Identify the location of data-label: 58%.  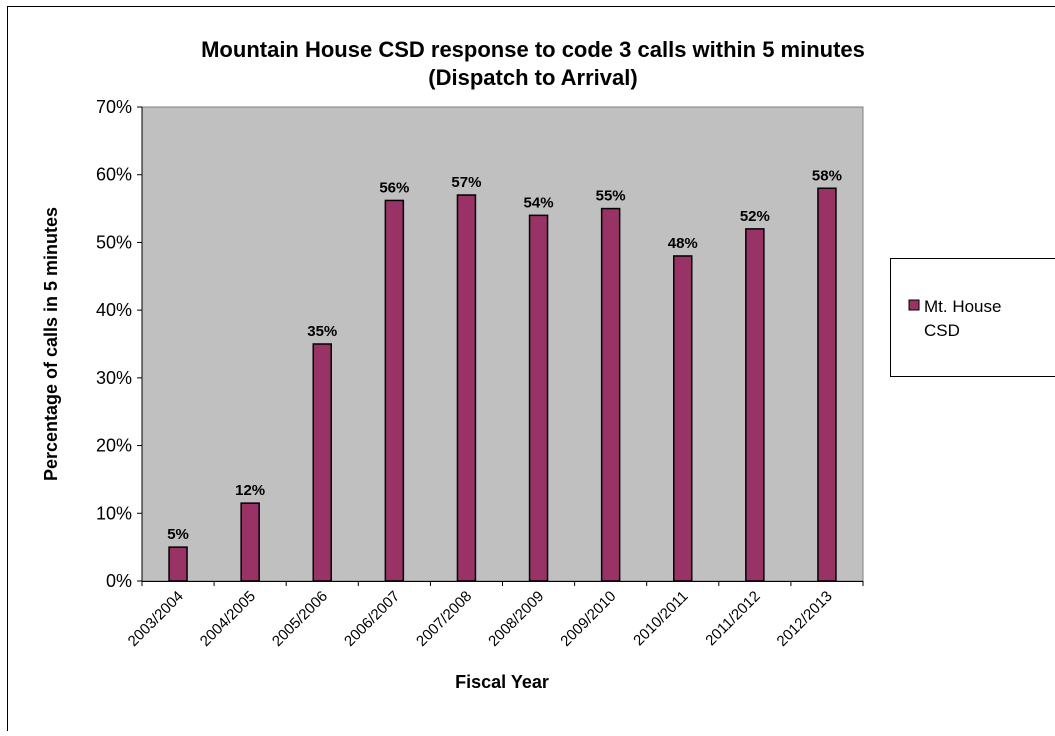
(827, 175).